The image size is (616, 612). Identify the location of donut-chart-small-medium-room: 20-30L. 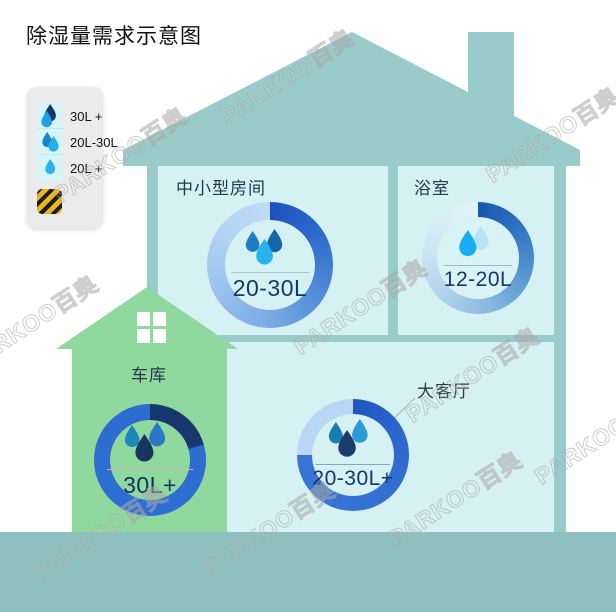
(270, 265).